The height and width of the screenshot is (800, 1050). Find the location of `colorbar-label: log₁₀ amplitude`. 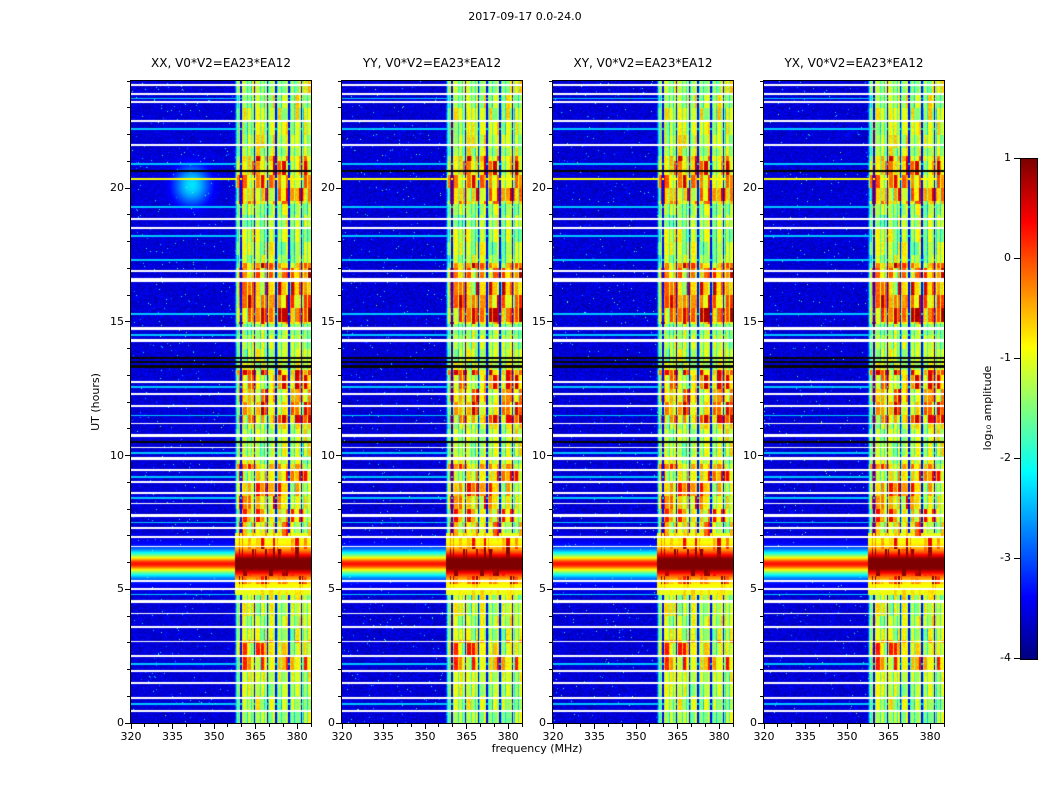

colorbar-label: log₁₀ amplitude is located at coordinates (987, 408).